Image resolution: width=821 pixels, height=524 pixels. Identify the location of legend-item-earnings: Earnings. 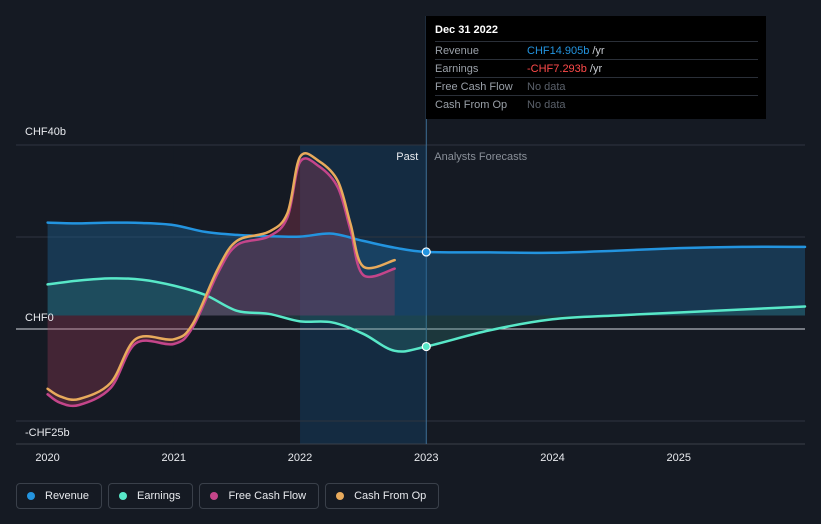
(151, 496).